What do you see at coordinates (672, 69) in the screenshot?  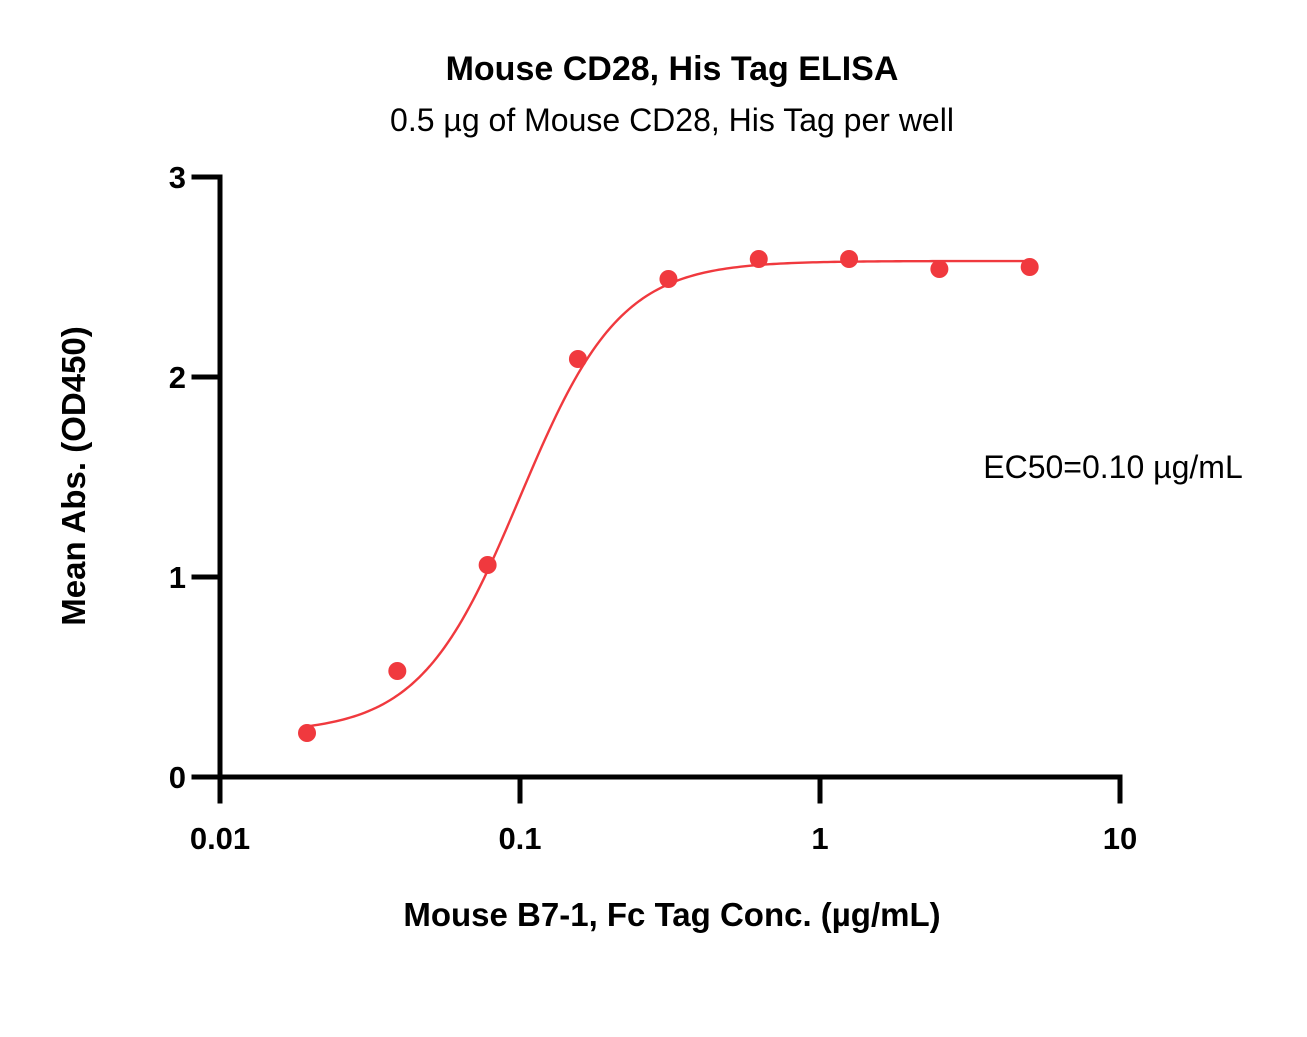 I see `chart-title: Mouse CD28, His Tag ELISA` at bounding box center [672, 69].